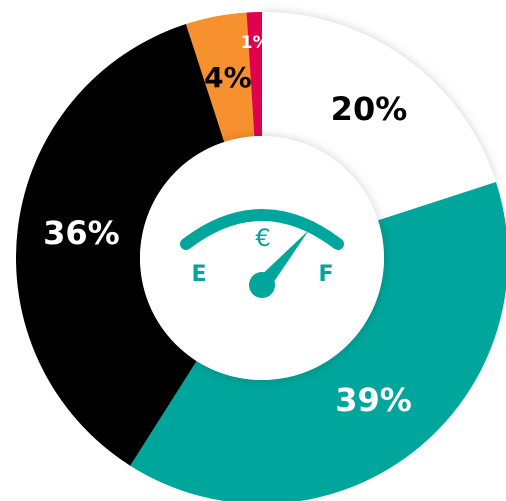  Describe the element at coordinates (255, 43) in the screenshot. I see `value-label: 1%` at that location.